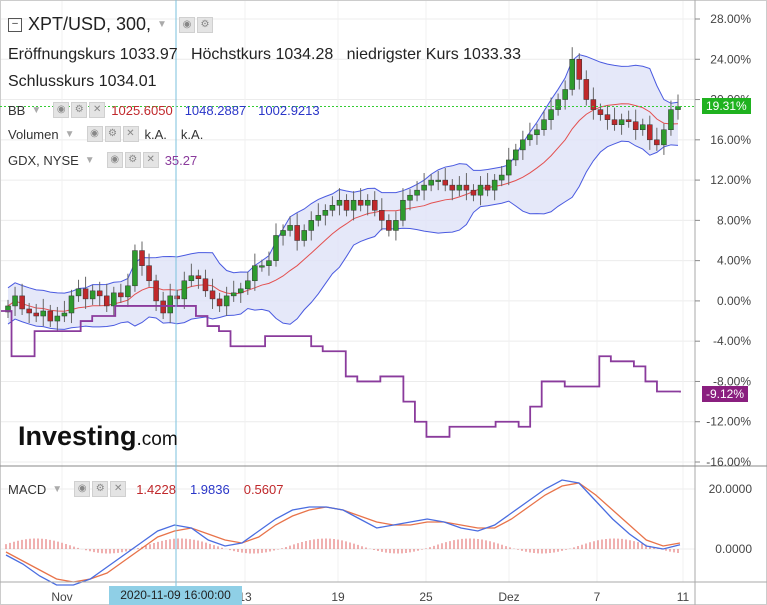 This screenshot has height=605, width=767. Describe the element at coordinates (730, 180) in the screenshot. I see `y-tick-label: 12.00%` at that location.